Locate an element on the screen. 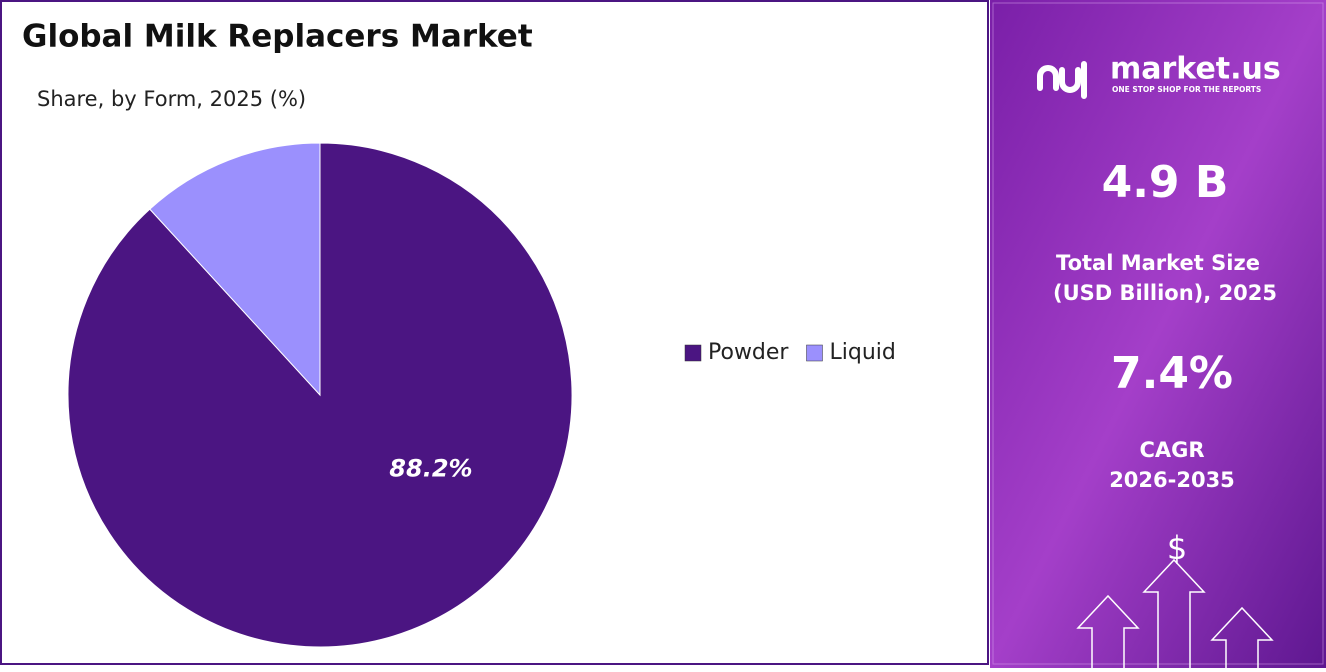  market-size-label: (USD Billion), 2025 is located at coordinates (1165, 293).